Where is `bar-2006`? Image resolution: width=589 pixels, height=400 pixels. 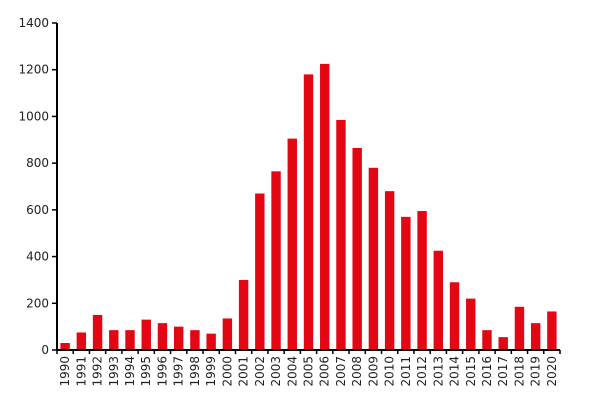 bar-2006 is located at coordinates (325, 206).